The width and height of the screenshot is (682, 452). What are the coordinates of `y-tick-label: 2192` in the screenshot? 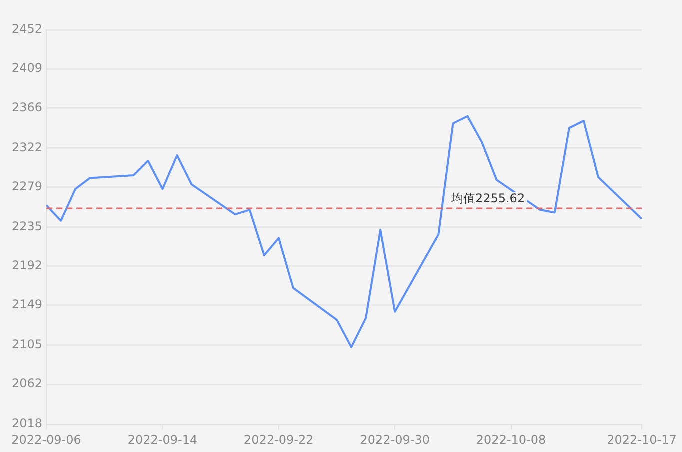 It's located at (27, 265).